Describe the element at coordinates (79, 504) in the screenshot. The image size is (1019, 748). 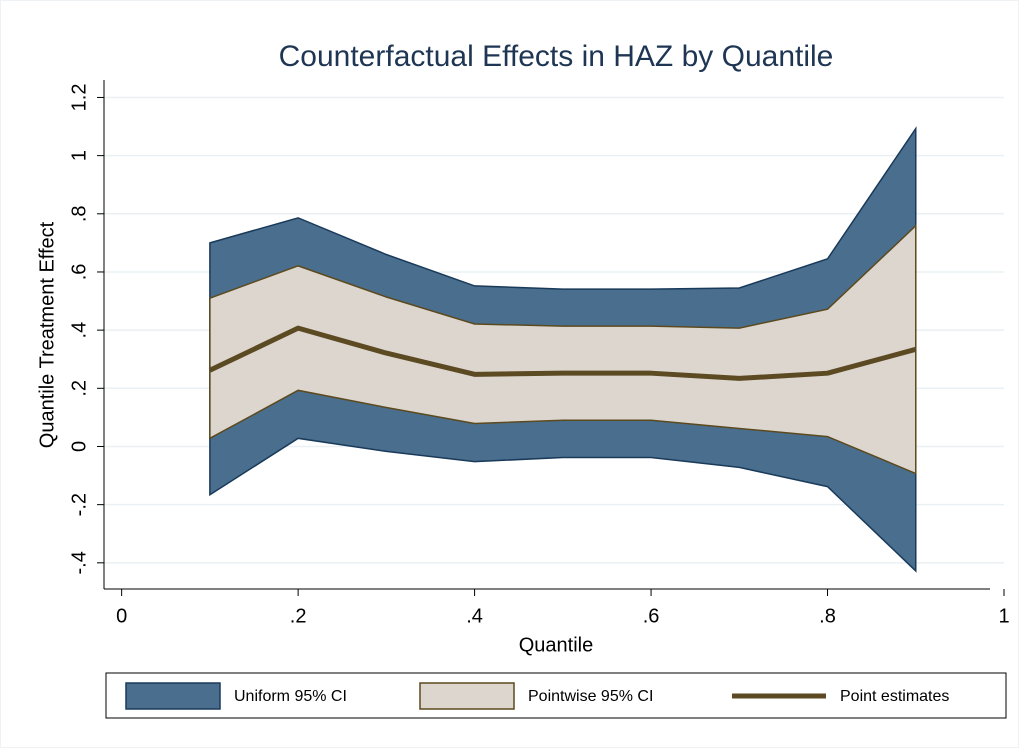
I see `y-tick-label: -.2` at that location.